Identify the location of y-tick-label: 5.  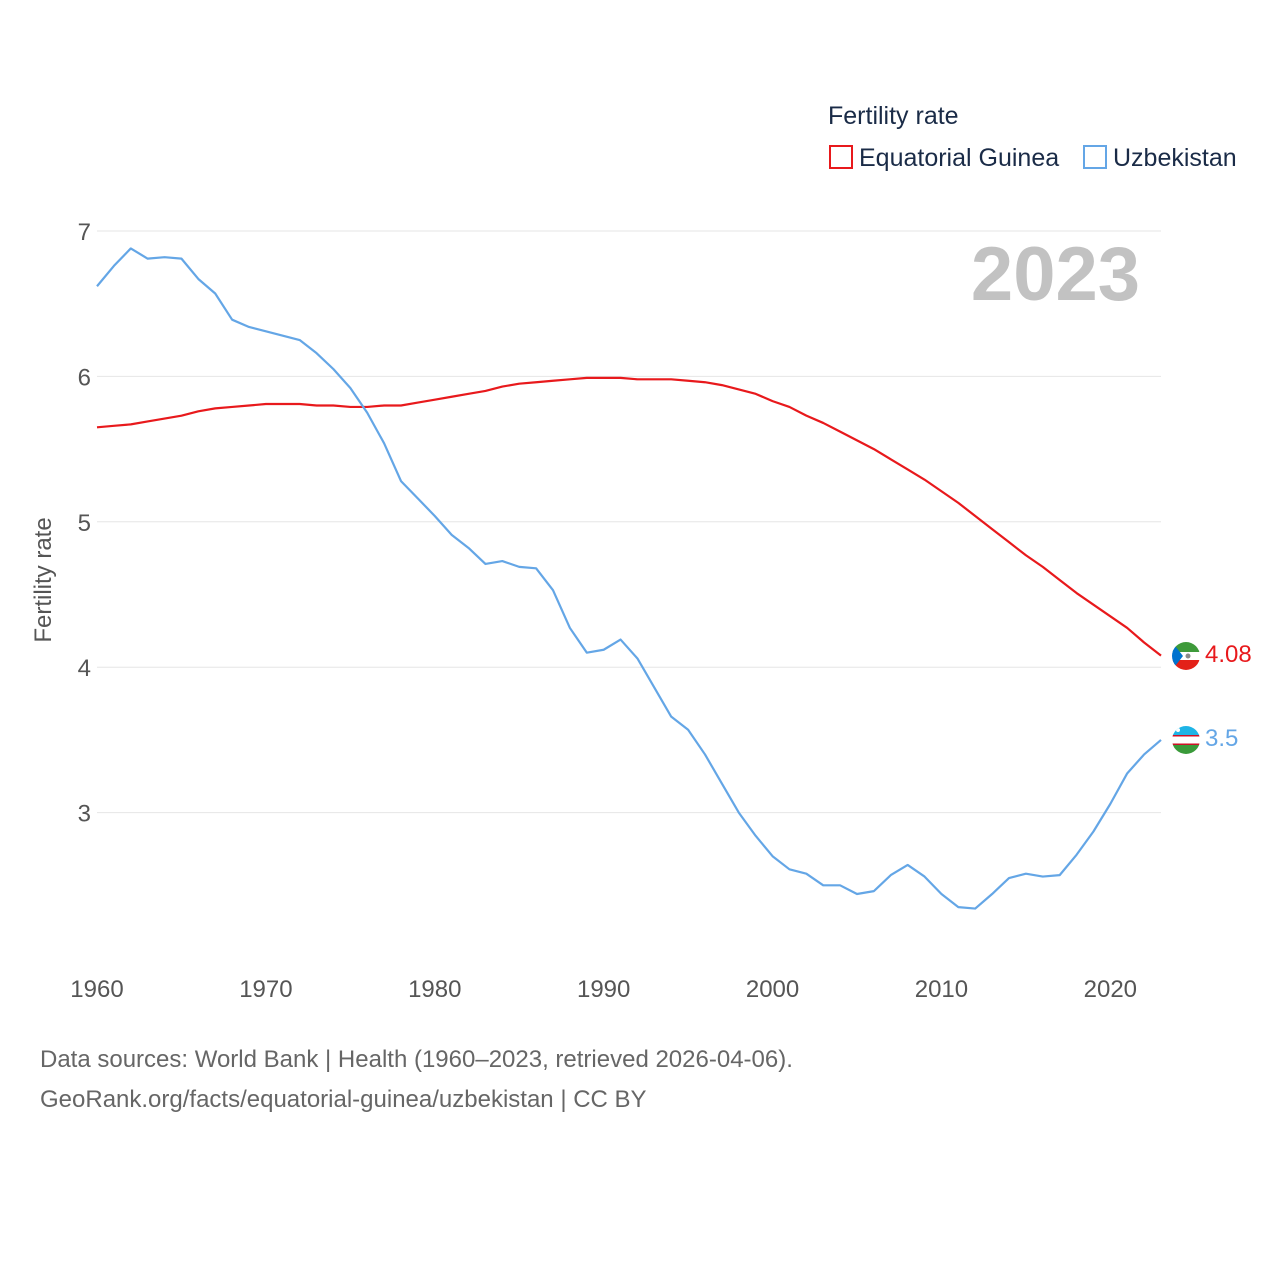
(84, 523).